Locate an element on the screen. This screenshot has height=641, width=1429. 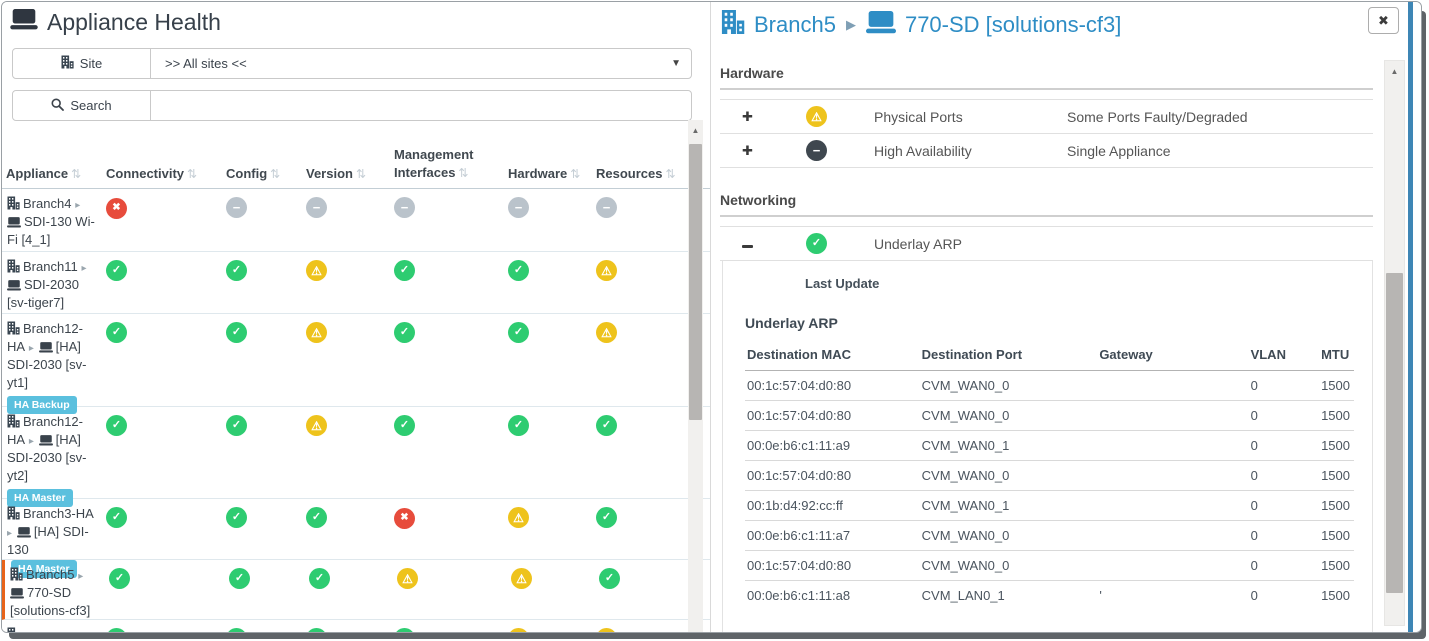
column-header-label: Management Interfaces is located at coordinates (434, 163).